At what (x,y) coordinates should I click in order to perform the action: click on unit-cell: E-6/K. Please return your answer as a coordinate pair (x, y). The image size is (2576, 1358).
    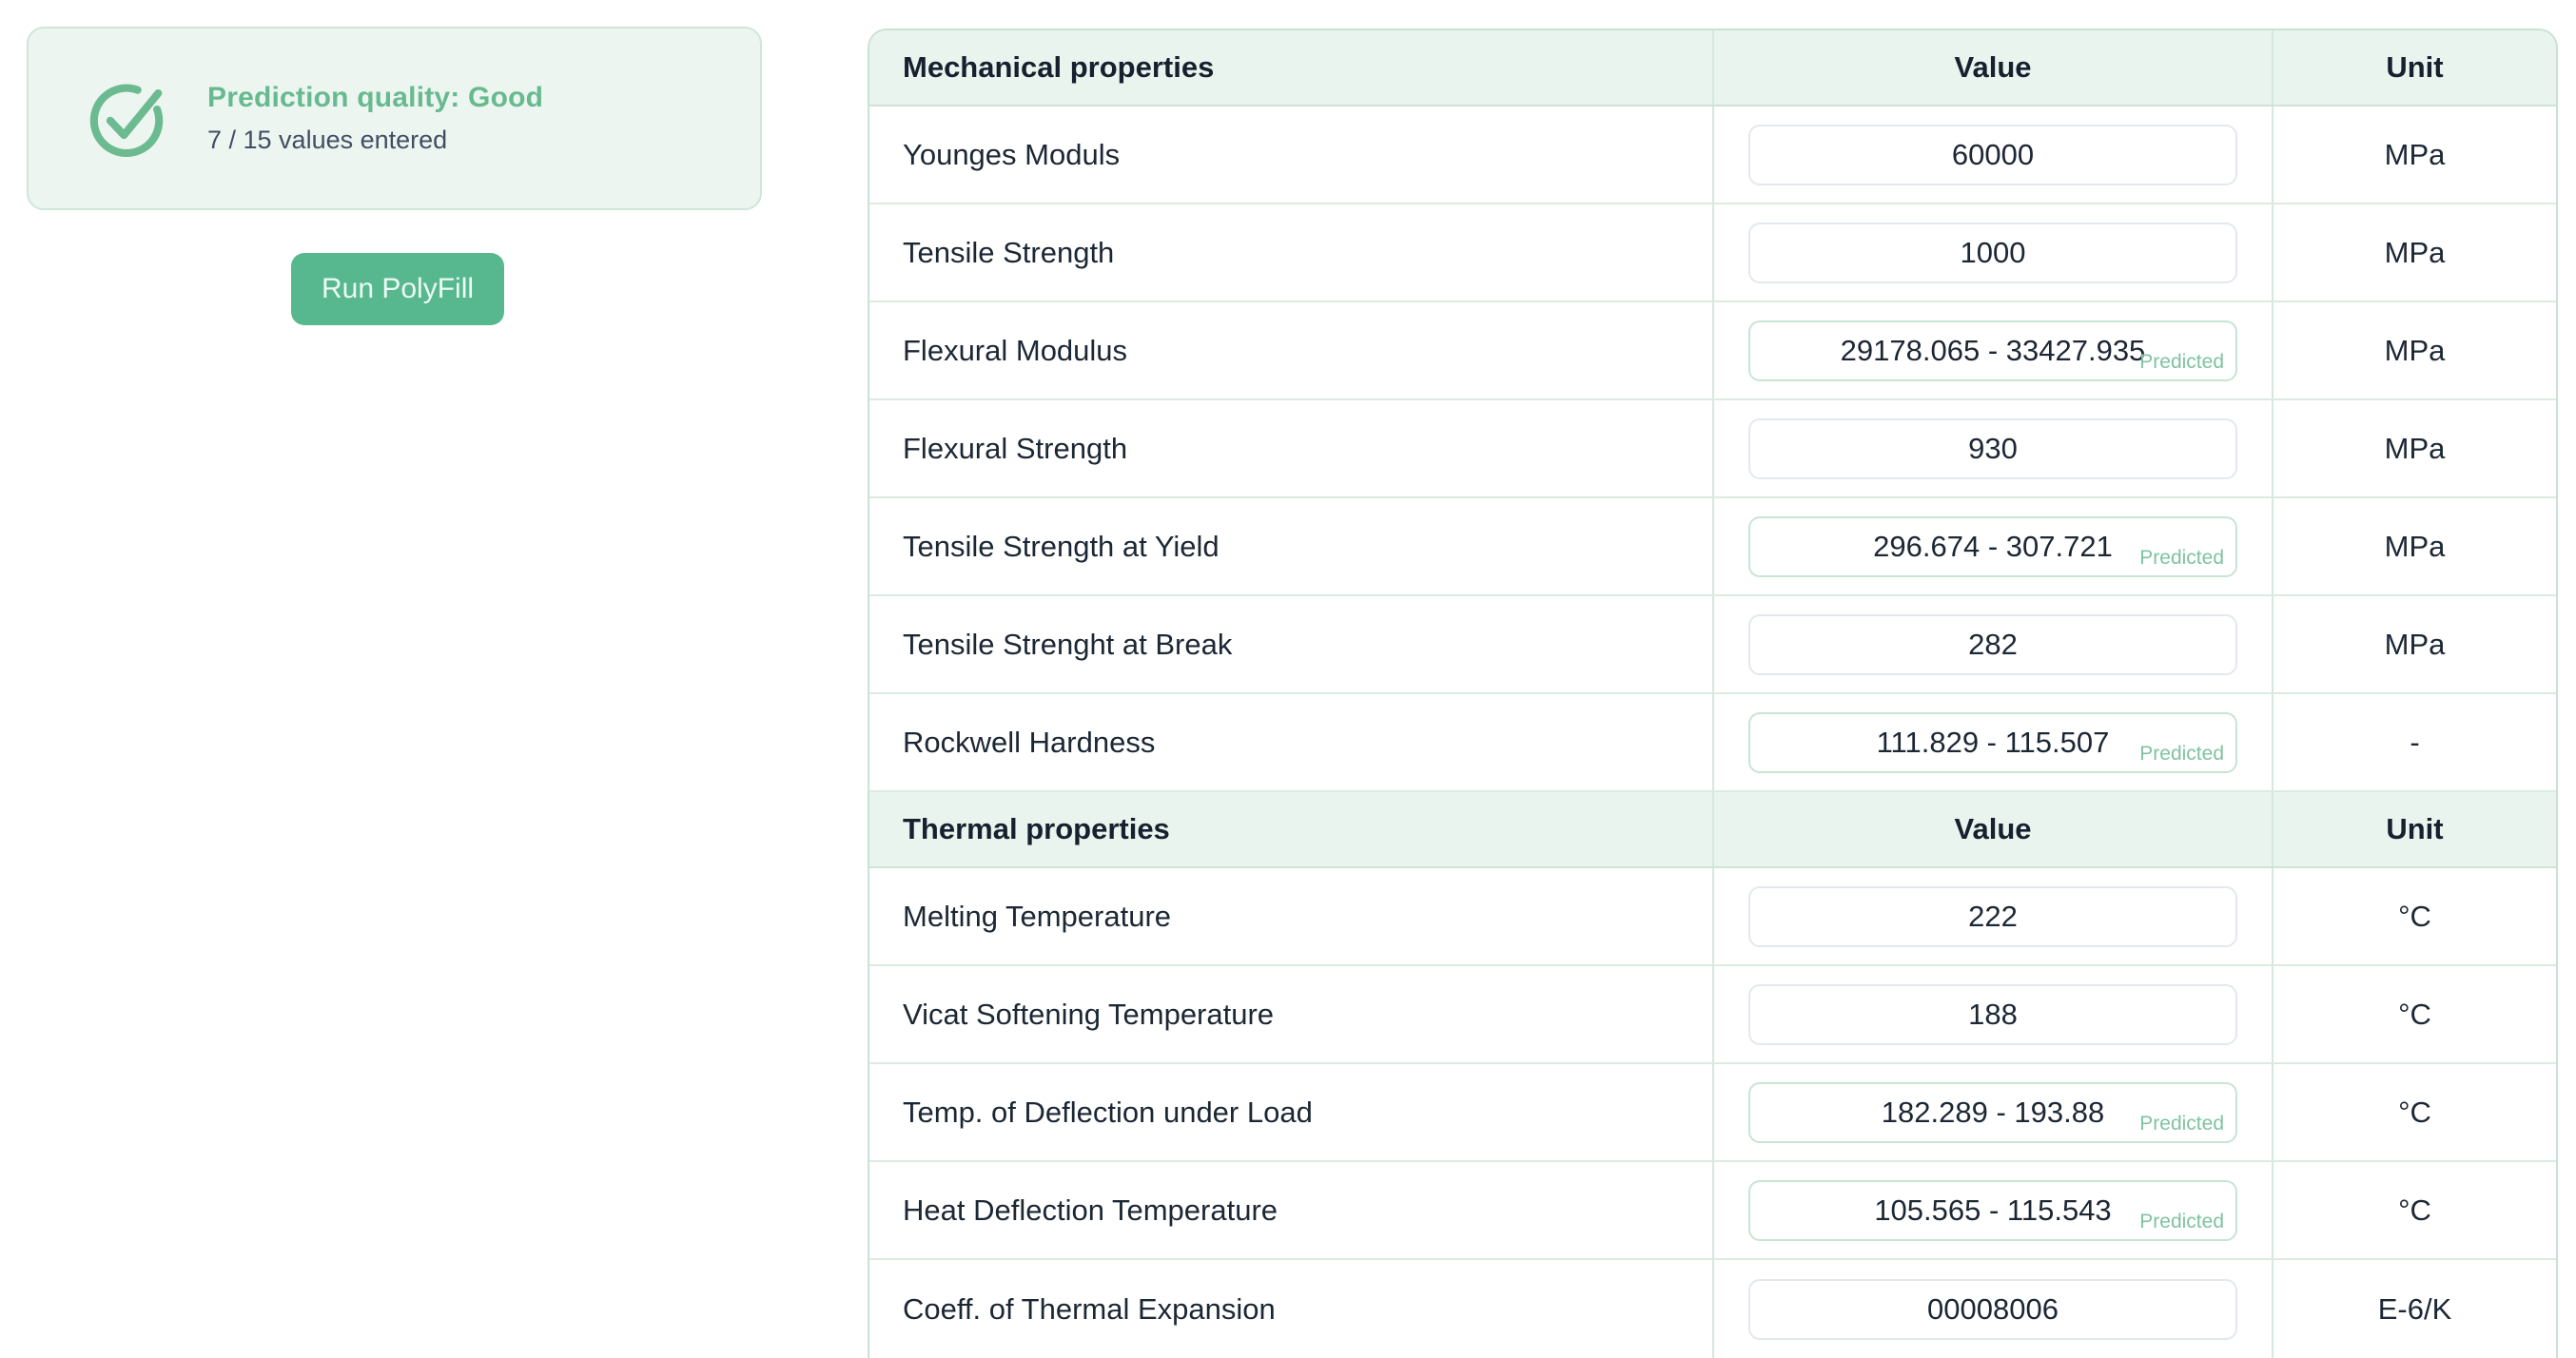
    Looking at the image, I should click on (2415, 1308).